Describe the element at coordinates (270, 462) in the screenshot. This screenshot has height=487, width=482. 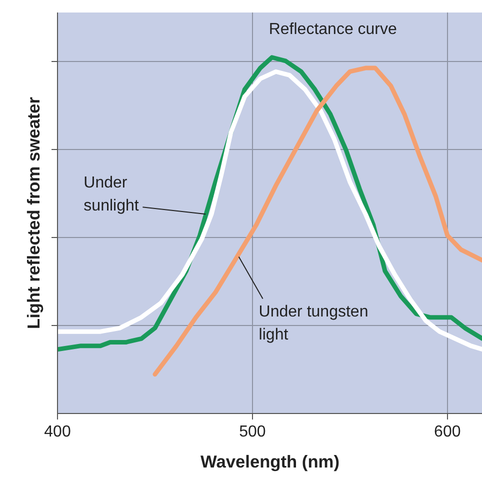
I see `x-axis-title: Wavelength (nm)` at that location.